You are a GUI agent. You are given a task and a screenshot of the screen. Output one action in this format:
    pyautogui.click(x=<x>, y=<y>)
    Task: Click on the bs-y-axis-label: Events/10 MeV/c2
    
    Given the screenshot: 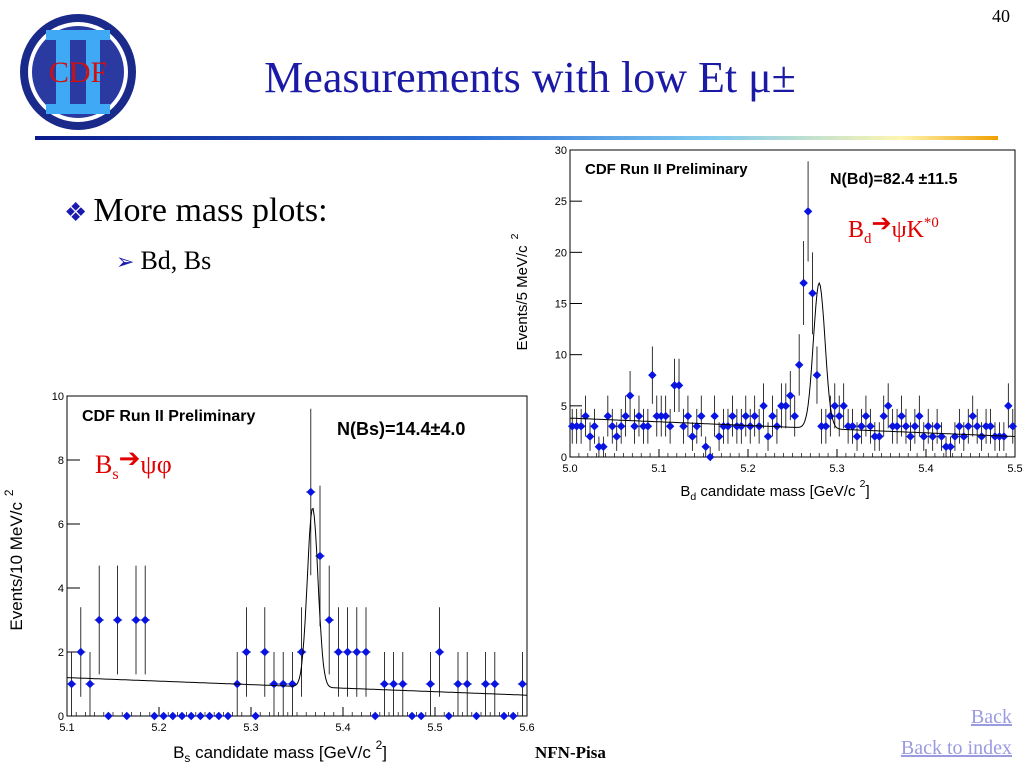 What is the action you would take?
    pyautogui.click(x=14, y=560)
    